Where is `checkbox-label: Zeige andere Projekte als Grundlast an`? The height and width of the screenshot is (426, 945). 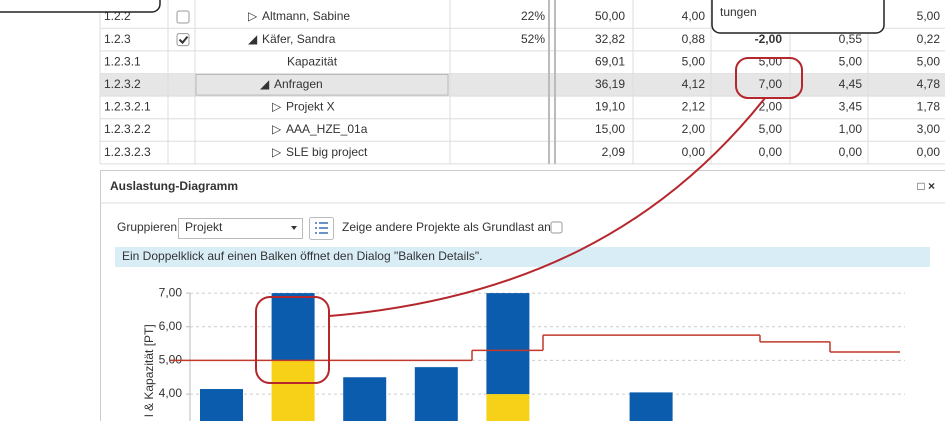 checkbox-label: Zeige andere Projekte als Grundlast an is located at coordinates (446, 227).